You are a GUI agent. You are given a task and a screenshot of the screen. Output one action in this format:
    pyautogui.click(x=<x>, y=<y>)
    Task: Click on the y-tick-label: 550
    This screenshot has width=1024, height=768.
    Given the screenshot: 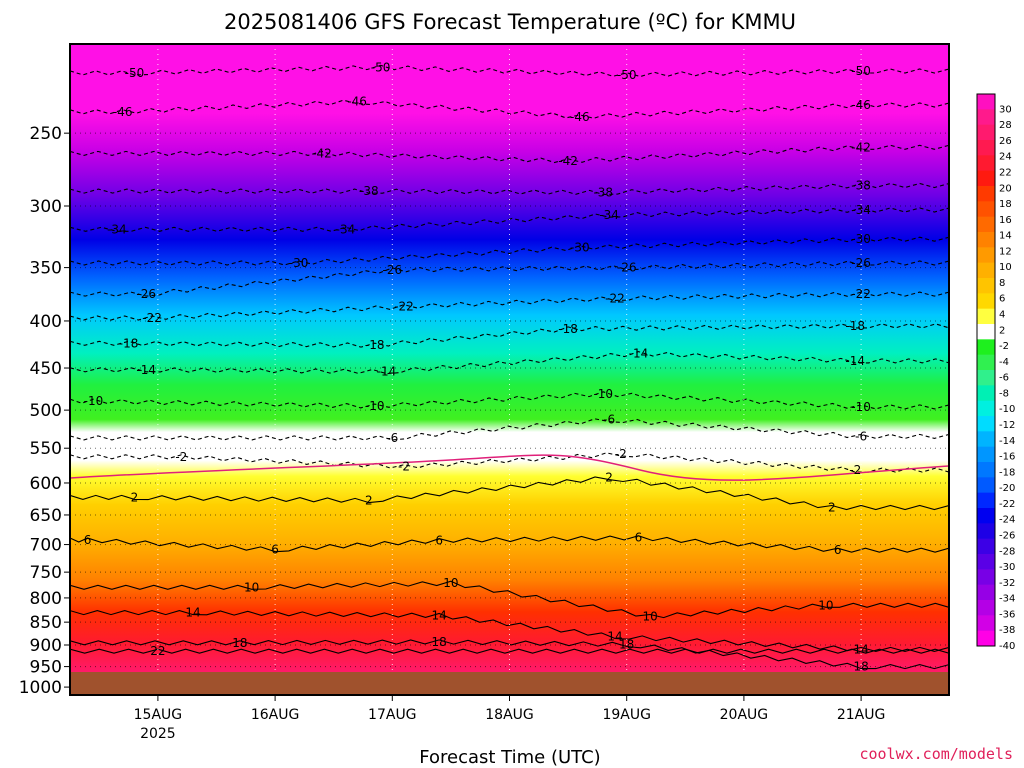 What is the action you would take?
    pyautogui.click(x=46, y=449)
    